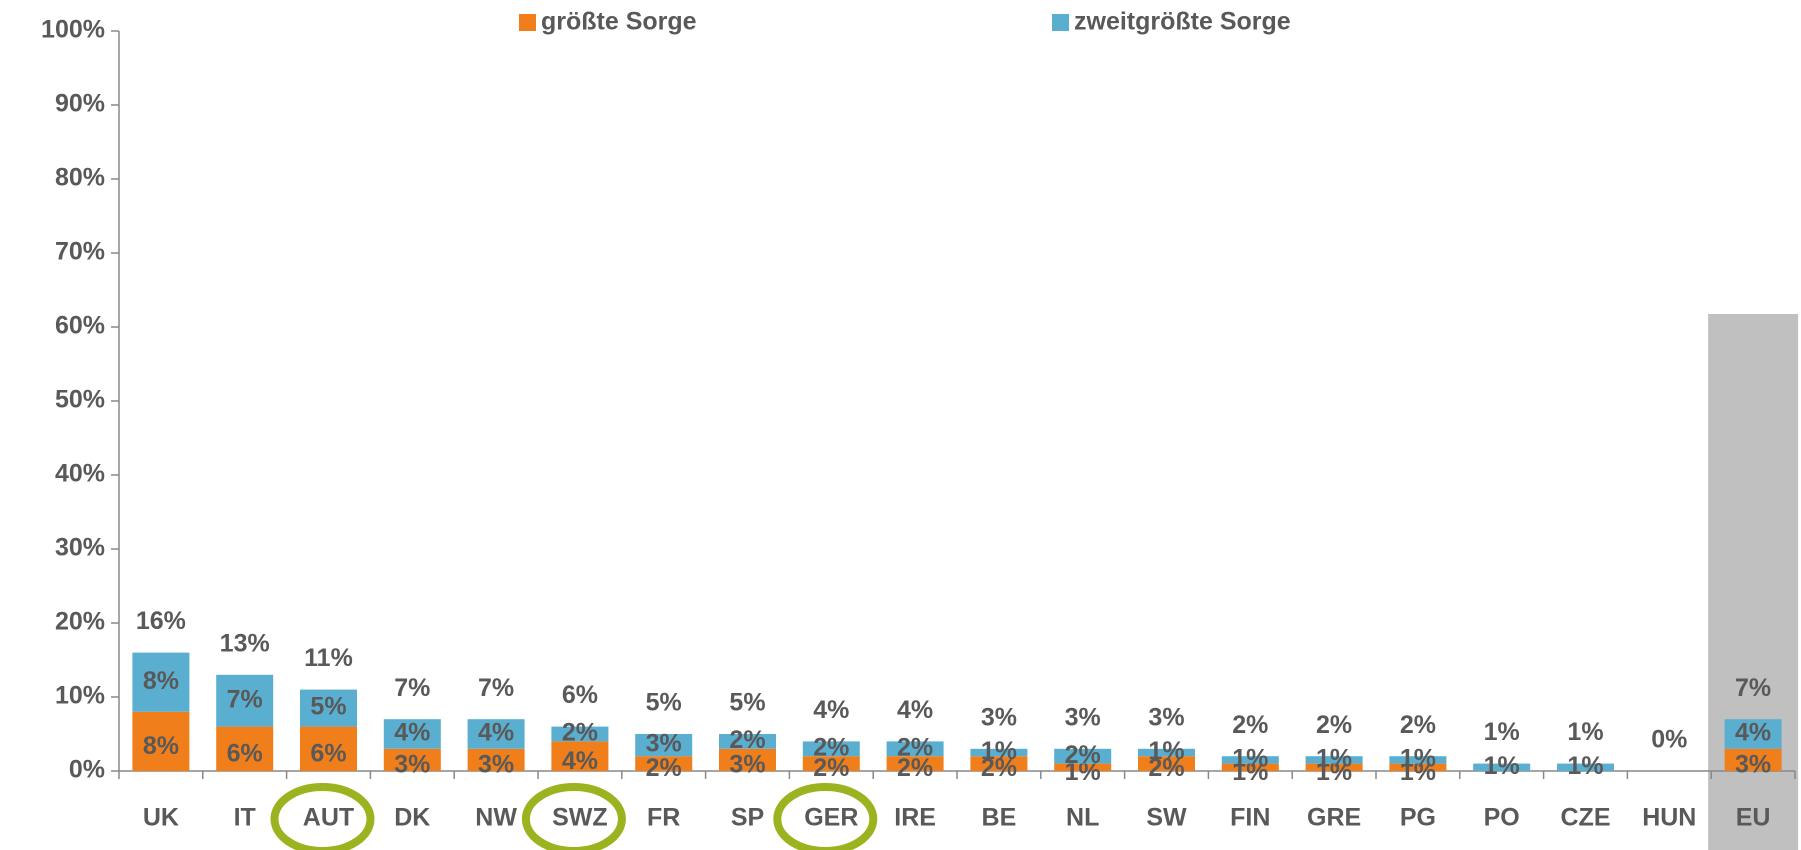 The height and width of the screenshot is (850, 1801). What do you see at coordinates (328, 658) in the screenshot?
I see `total-label: 11%` at bounding box center [328, 658].